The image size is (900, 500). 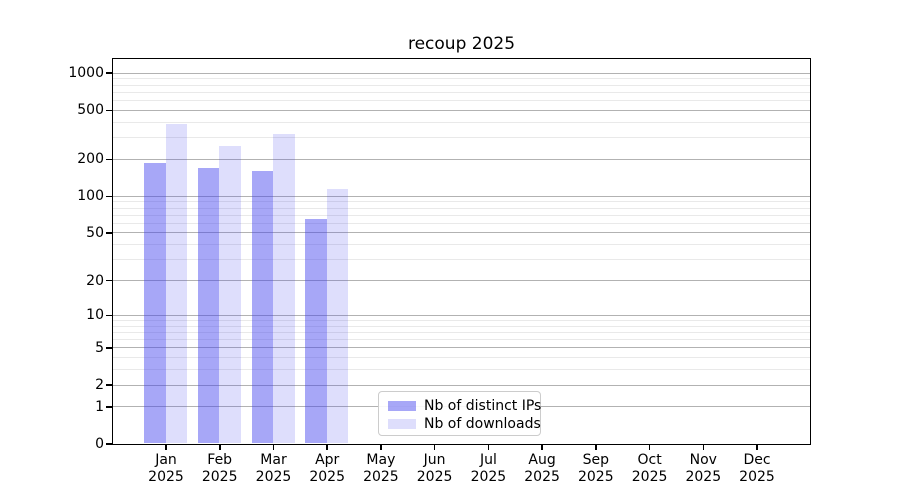 I want to click on x-tick-label-month: Aug, so click(x=542, y=460).